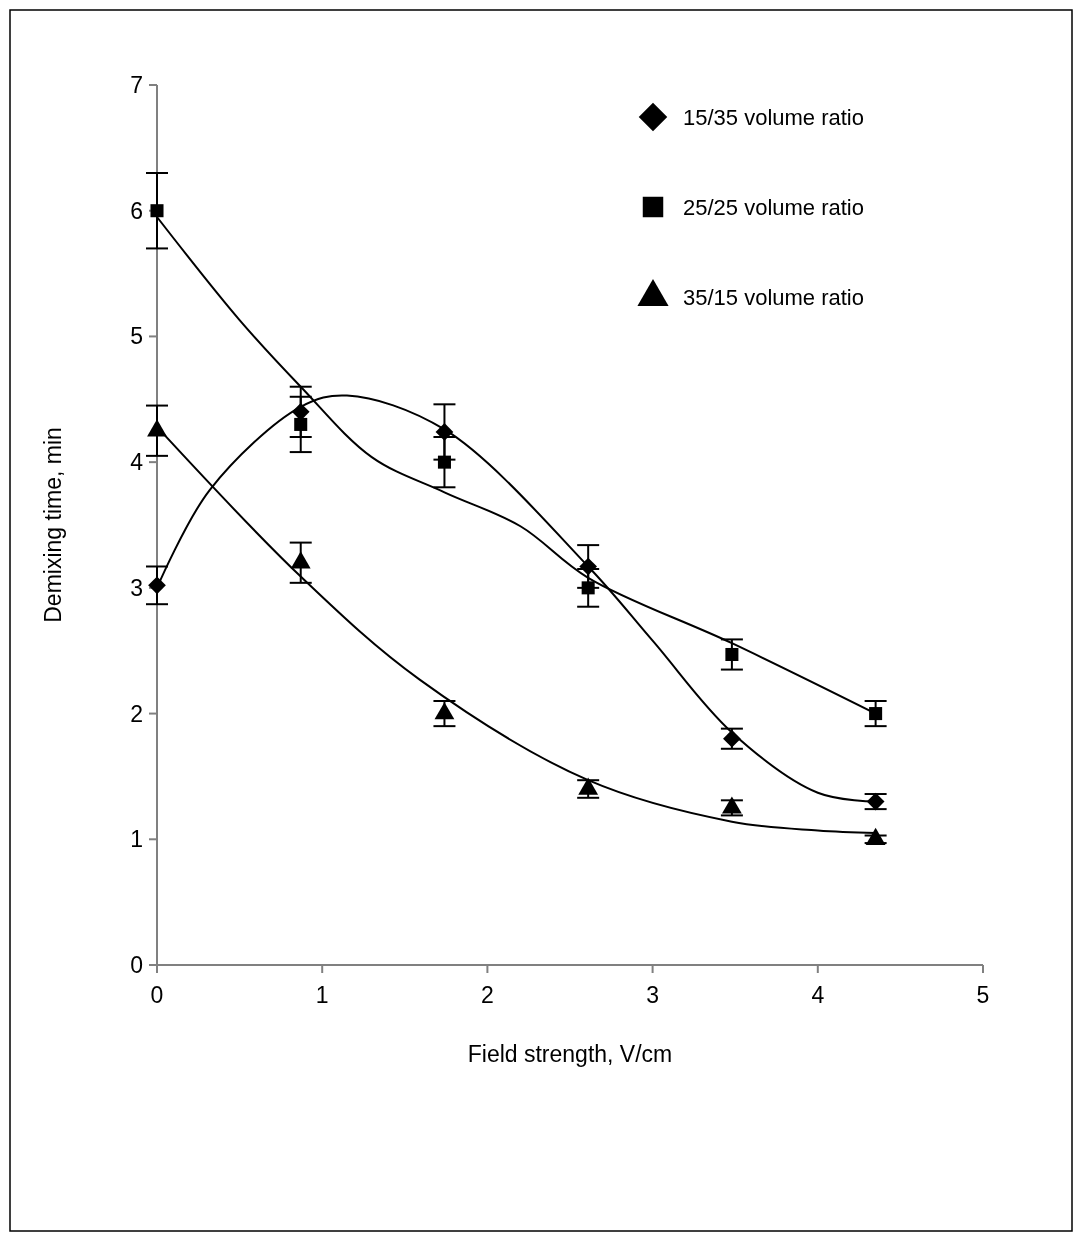 The image size is (1082, 1239). I want to click on y-tick-label: 0, so click(136, 965).